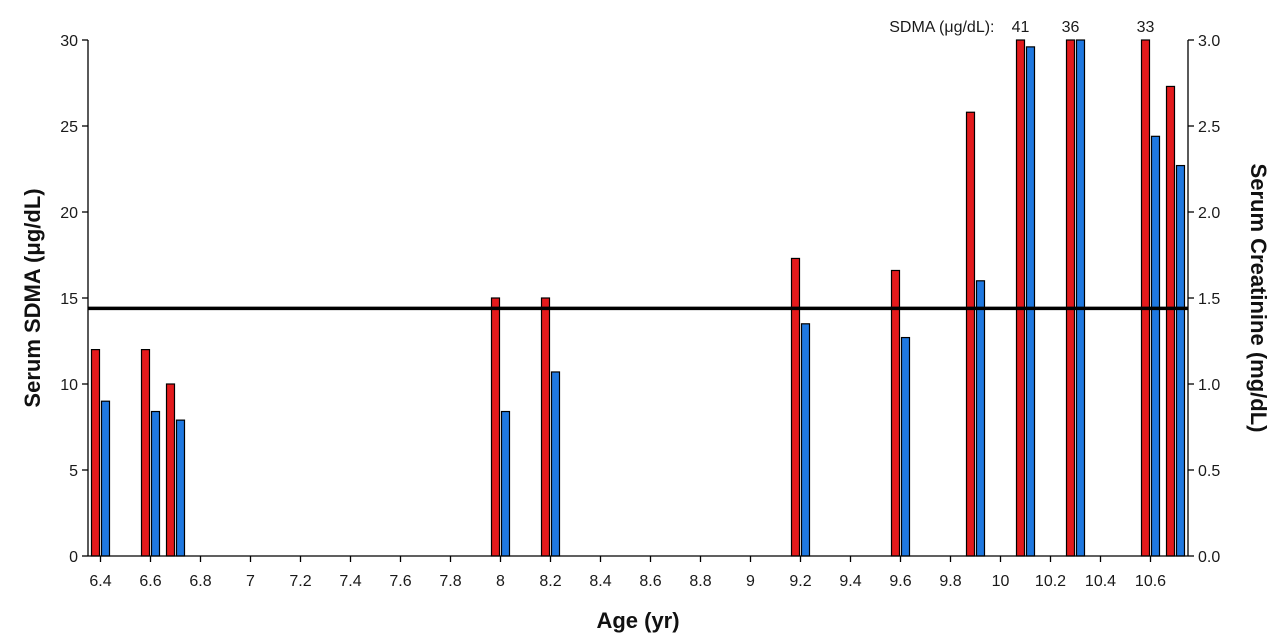 The image size is (1271, 634). I want to click on x-tick-label: 10, so click(1001, 581).